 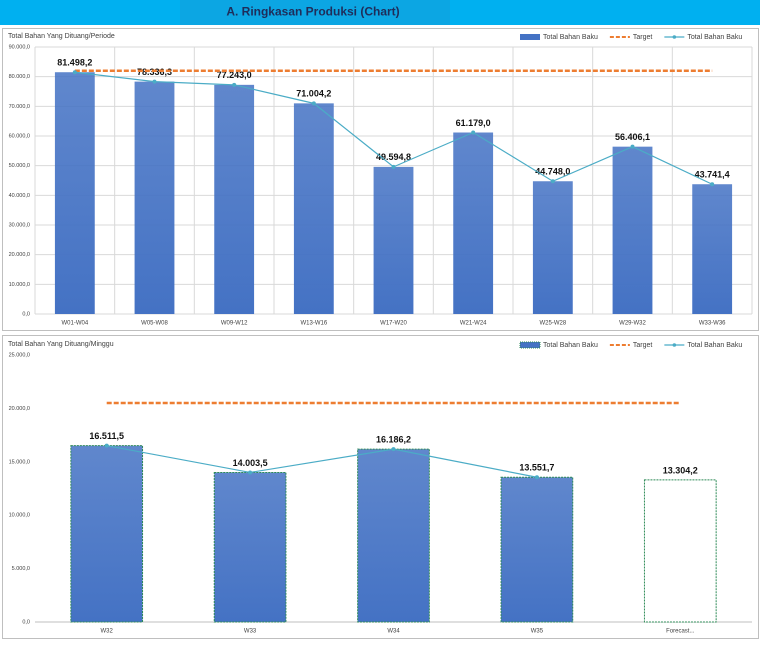 I want to click on y-tick-label: 80.000,0, so click(x=19, y=77).